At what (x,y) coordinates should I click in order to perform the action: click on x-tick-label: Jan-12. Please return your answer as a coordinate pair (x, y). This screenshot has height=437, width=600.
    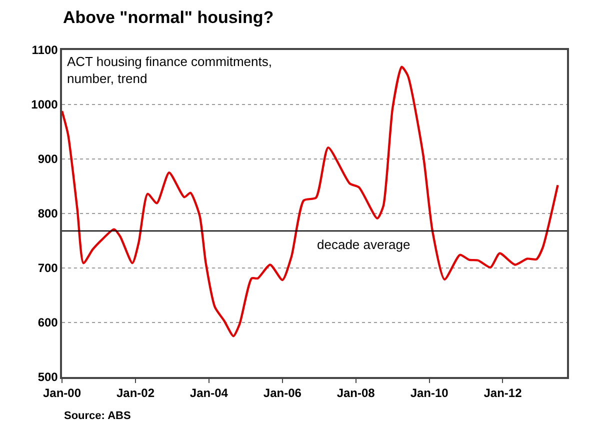
    Looking at the image, I should click on (503, 393).